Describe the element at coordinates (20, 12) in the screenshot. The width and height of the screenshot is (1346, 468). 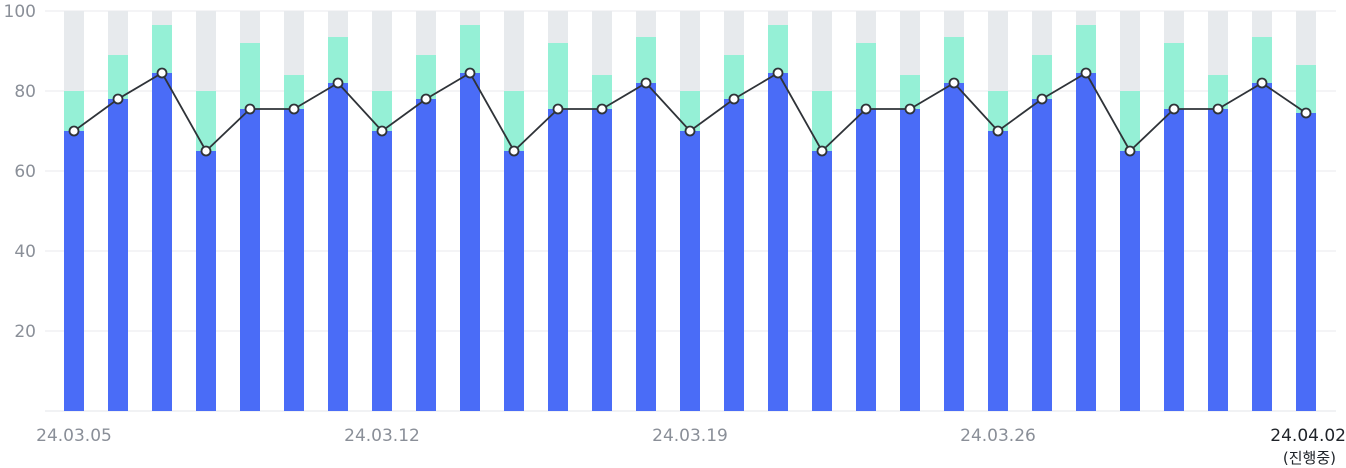
I see `y-tick-label: 100` at that location.